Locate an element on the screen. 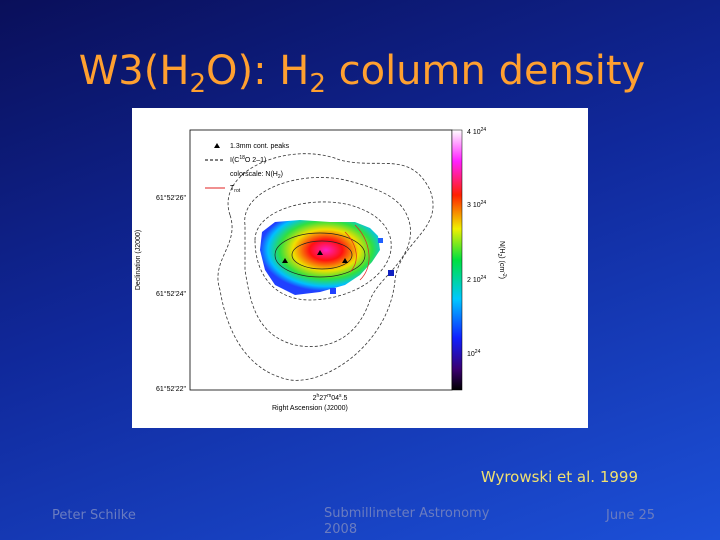 The width and height of the screenshot is (720, 540). citation: Wyrowski et al. 1999 is located at coordinates (559, 477).